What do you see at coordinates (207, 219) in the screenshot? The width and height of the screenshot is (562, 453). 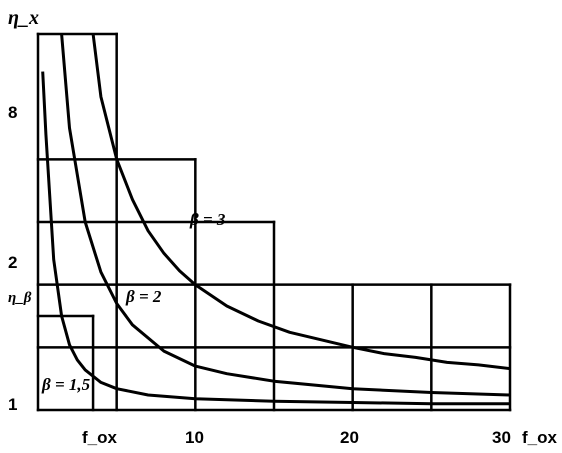 I see `series-label-beta-3: β = 3` at bounding box center [207, 219].